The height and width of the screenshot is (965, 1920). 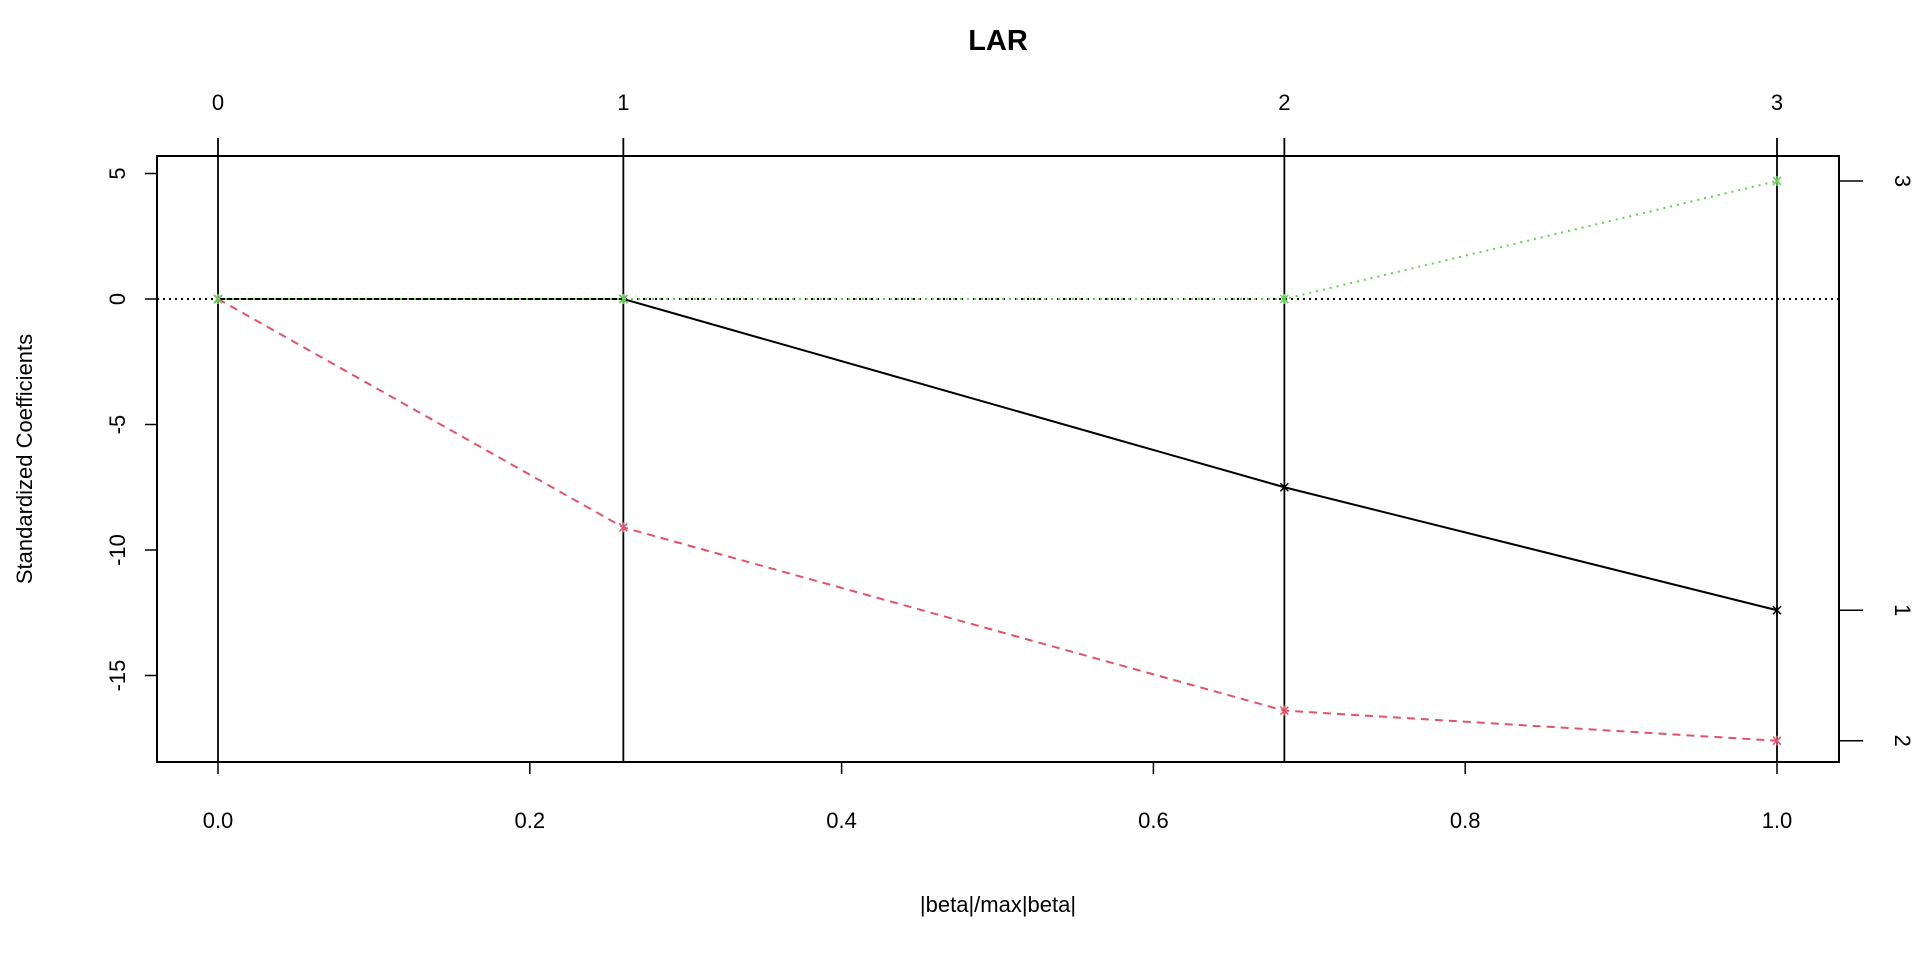 What do you see at coordinates (1902, 610) in the screenshot?
I see `right-axis-variable-label: 1` at bounding box center [1902, 610].